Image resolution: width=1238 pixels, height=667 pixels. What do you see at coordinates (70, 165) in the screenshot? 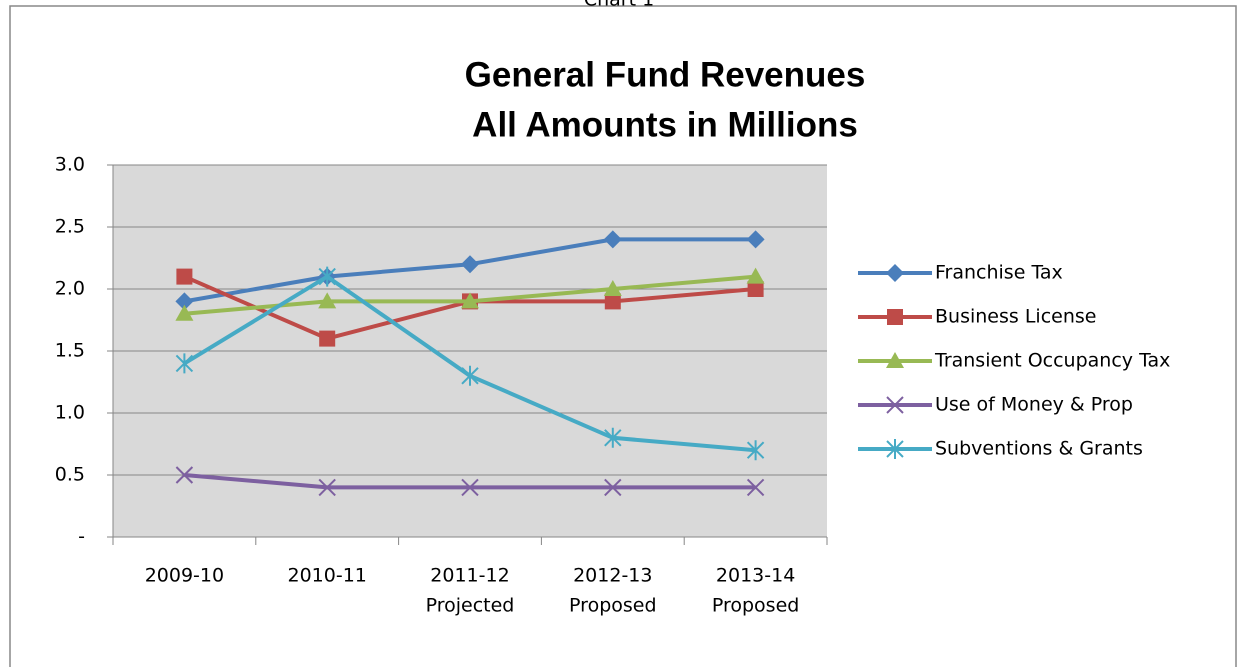
I see `y-tick-label: 3.0` at bounding box center [70, 165].